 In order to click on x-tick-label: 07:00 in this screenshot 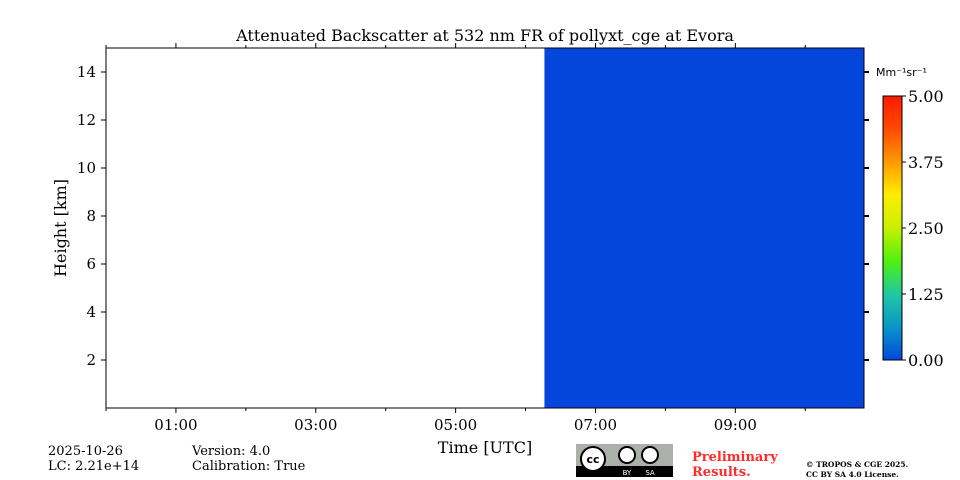, I will do `click(595, 425)`.